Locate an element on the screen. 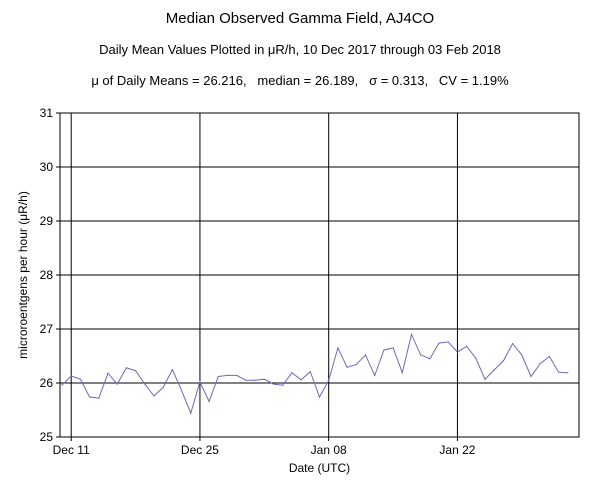 The image size is (600, 496). y-tick-label: 27 is located at coordinates (47, 329).